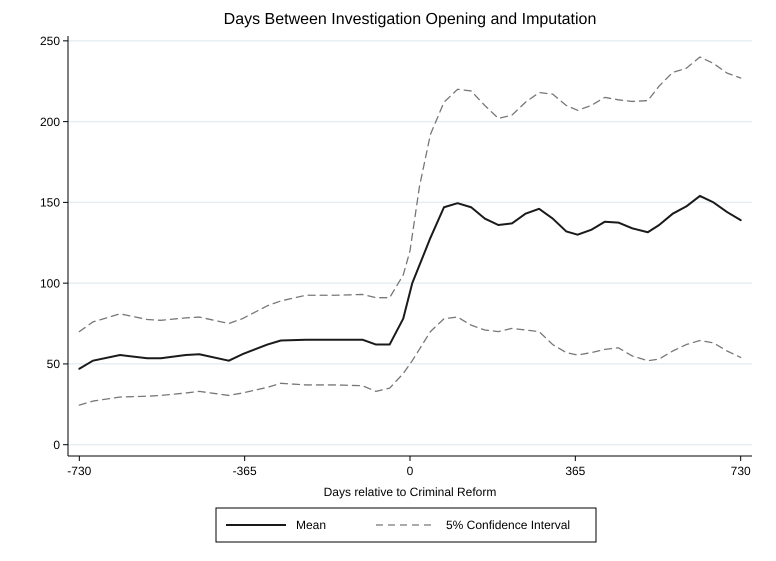 The width and height of the screenshot is (776, 561). Describe the element at coordinates (575, 471) in the screenshot. I see `x-tick-label: 365` at that location.